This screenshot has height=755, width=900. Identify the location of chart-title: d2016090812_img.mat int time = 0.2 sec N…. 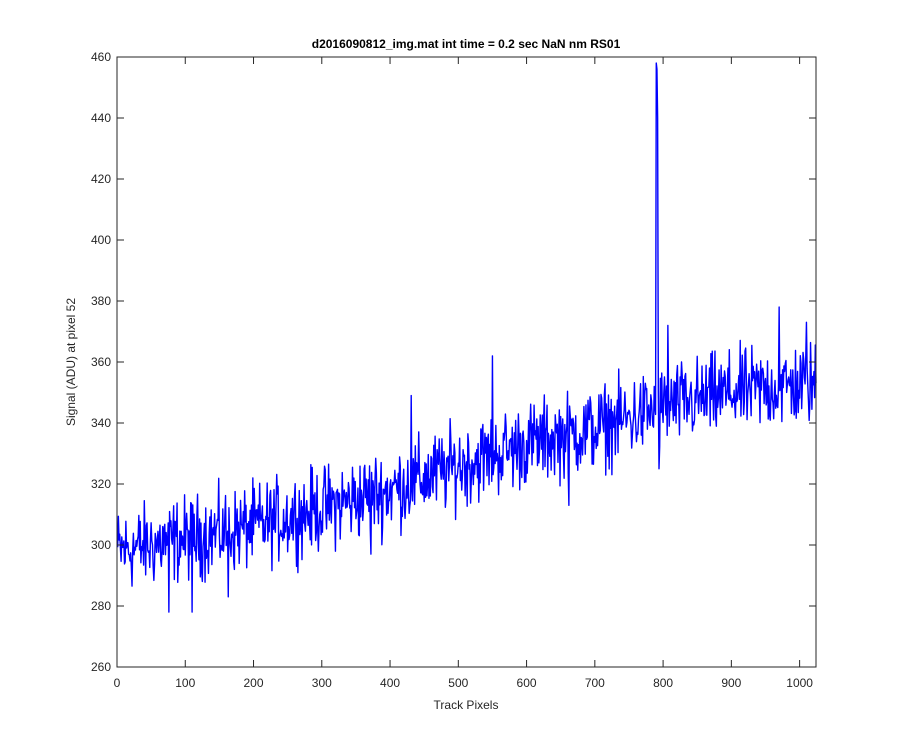
(466, 44).